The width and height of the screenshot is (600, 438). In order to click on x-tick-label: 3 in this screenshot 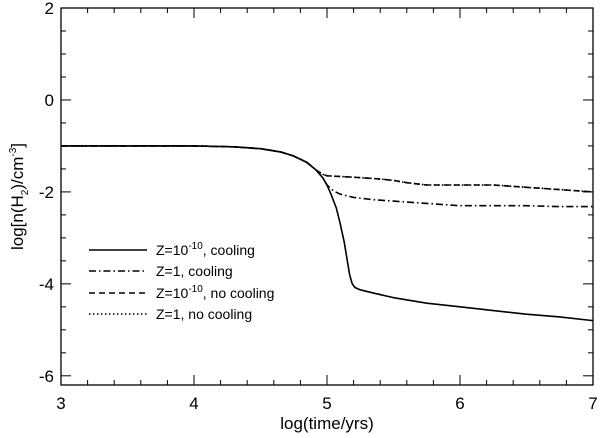, I will do `click(60, 403)`.